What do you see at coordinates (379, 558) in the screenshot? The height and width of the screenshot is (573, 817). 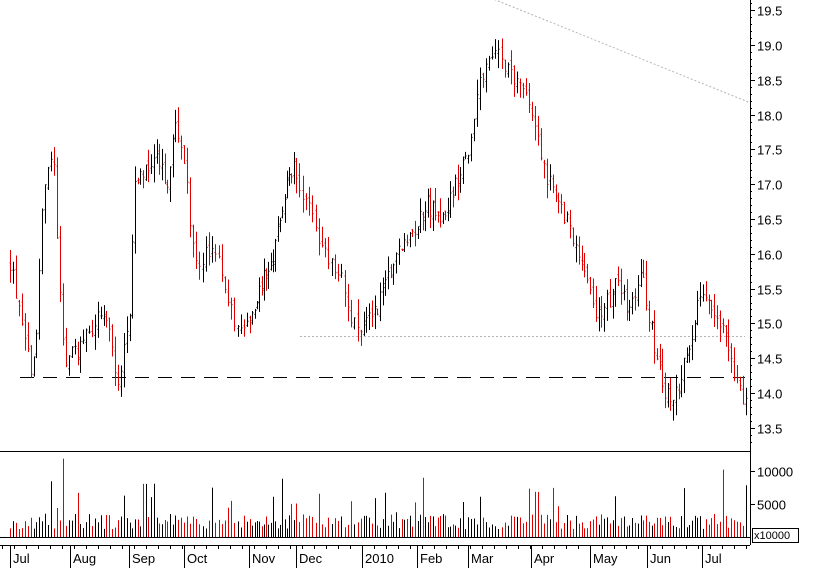 I see `month-label: 2010` at bounding box center [379, 558].